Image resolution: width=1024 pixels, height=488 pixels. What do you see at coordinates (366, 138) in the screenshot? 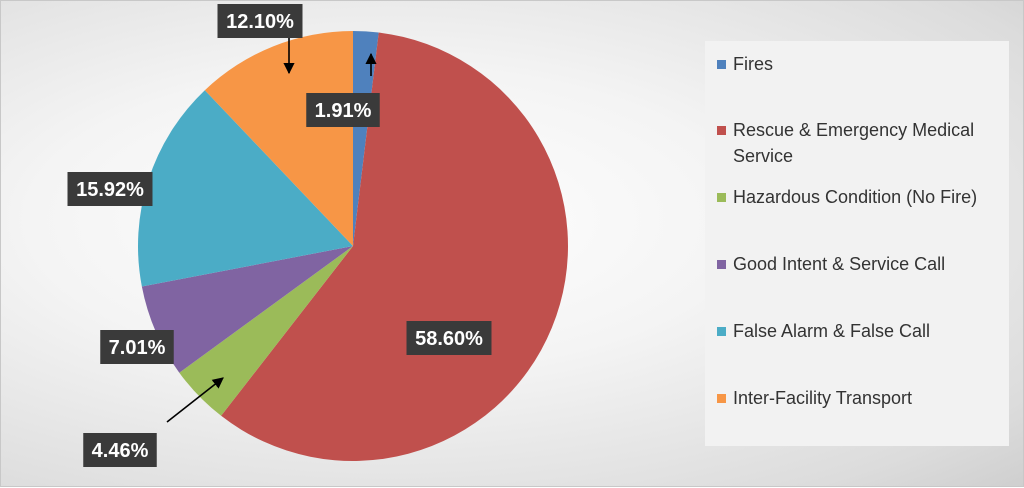
I see `pie-slice-fires` at bounding box center [366, 138].